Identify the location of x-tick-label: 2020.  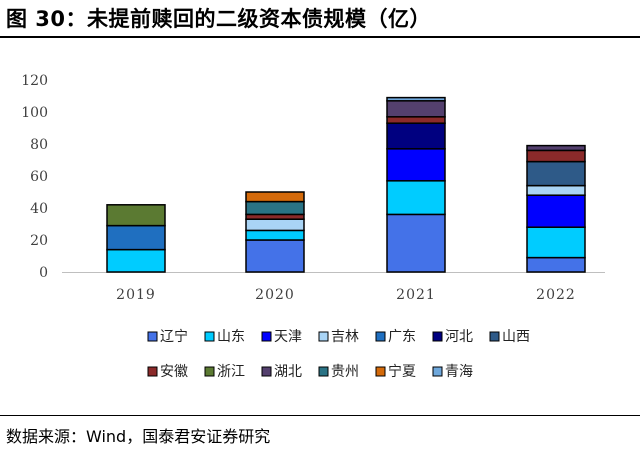
(275, 295).